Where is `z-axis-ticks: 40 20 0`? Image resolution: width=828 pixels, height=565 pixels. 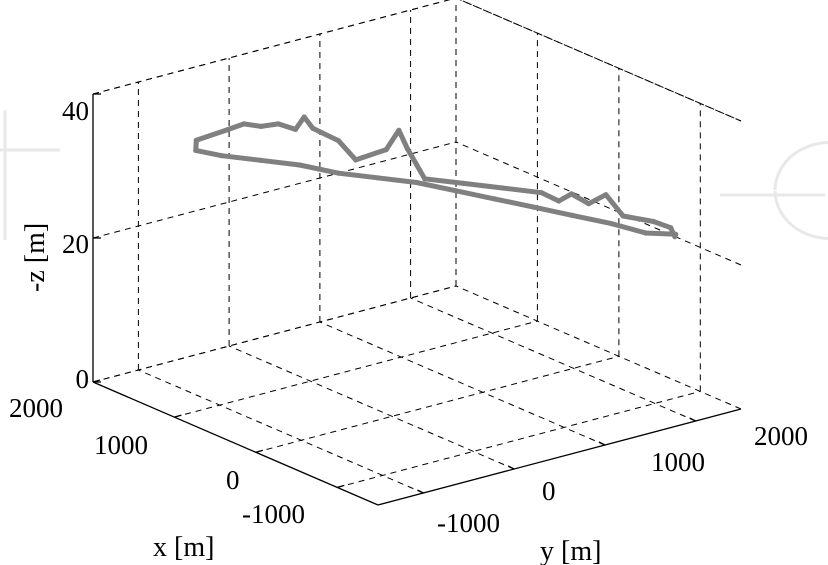 z-axis-ticks: 40 20 0 is located at coordinates (75, 245).